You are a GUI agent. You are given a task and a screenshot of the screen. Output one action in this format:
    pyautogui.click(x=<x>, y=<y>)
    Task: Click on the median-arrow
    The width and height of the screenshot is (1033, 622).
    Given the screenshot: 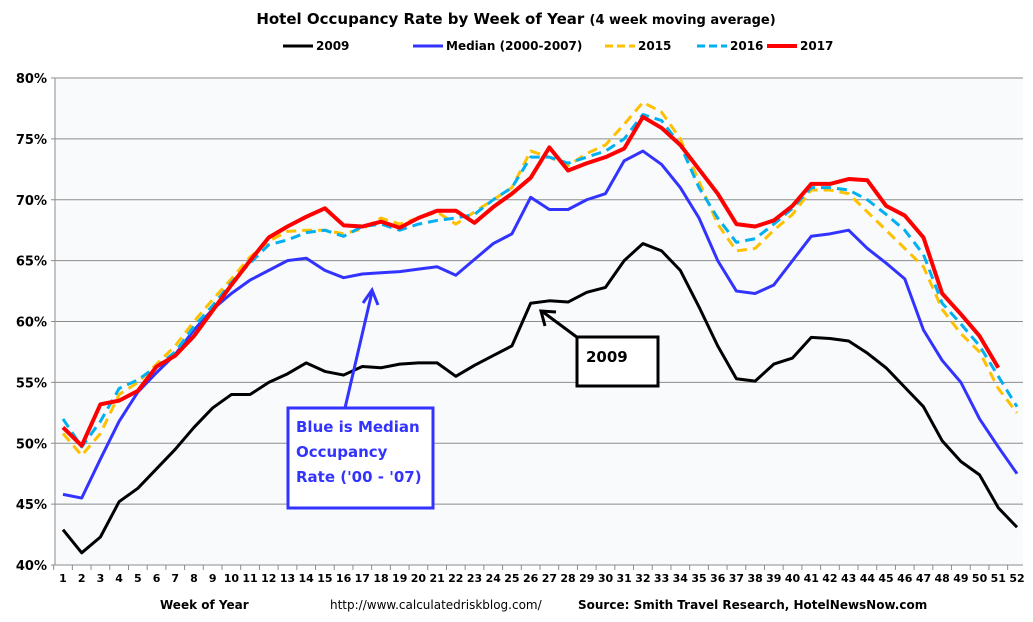 What is the action you would take?
    pyautogui.click(x=358, y=350)
    